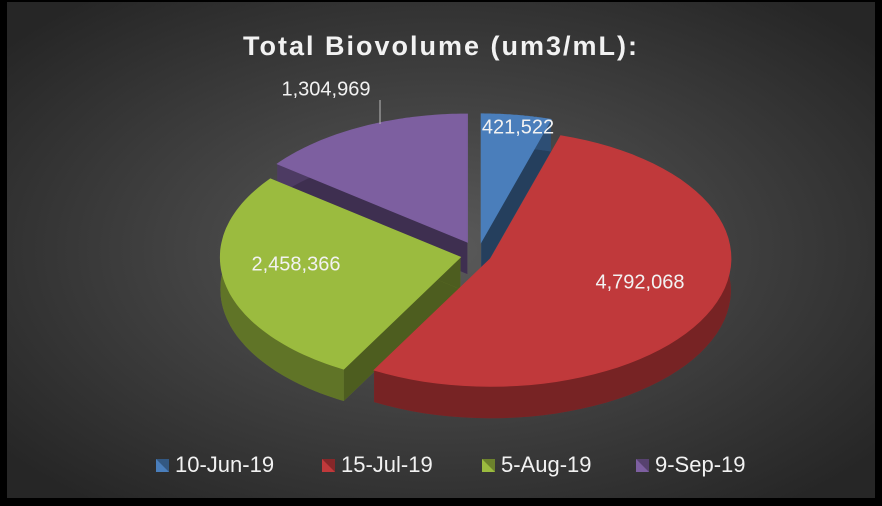 The width and height of the screenshot is (882, 506). What do you see at coordinates (326, 89) in the screenshot?
I see `data-label: 1,304,969` at bounding box center [326, 89].